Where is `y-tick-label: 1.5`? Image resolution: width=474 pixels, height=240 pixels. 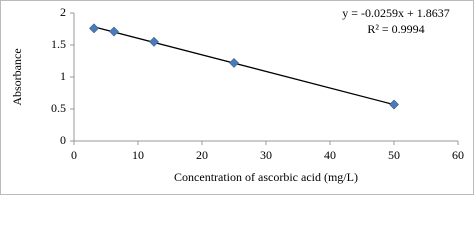 y-tick-label: 1.5 is located at coordinates (58, 44).